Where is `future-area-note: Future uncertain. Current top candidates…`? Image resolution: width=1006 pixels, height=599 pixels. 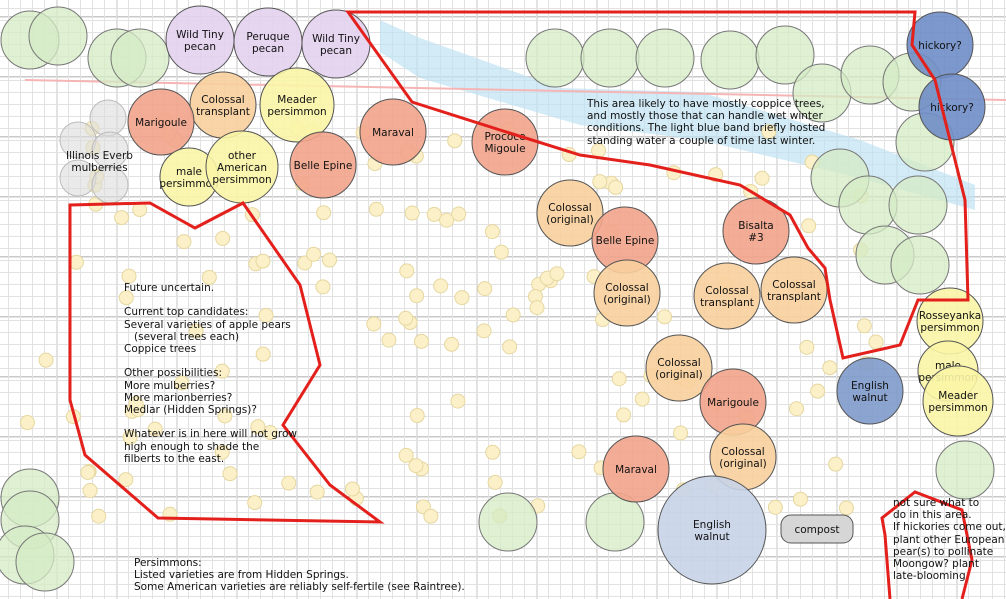 future-area-note: Future uncertain. Current top candidates… is located at coordinates (210, 373).